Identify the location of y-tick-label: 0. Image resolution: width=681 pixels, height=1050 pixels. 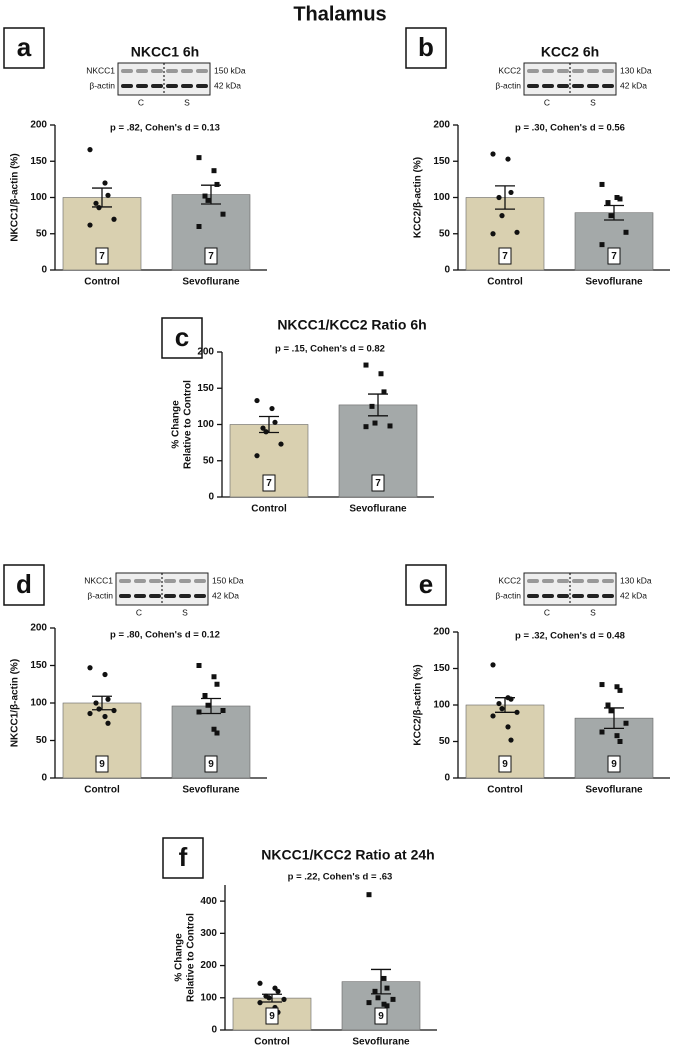
(447, 270).